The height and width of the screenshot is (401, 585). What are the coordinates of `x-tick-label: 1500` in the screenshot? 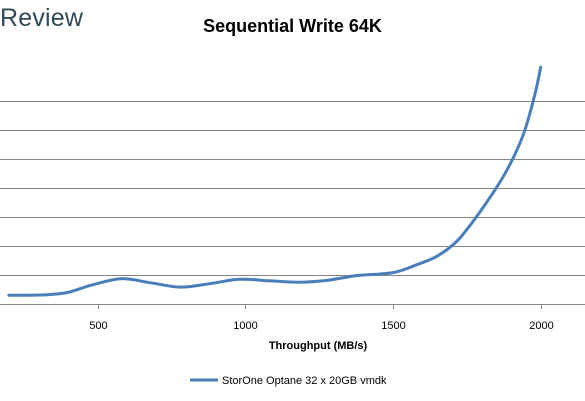 It's located at (393, 326).